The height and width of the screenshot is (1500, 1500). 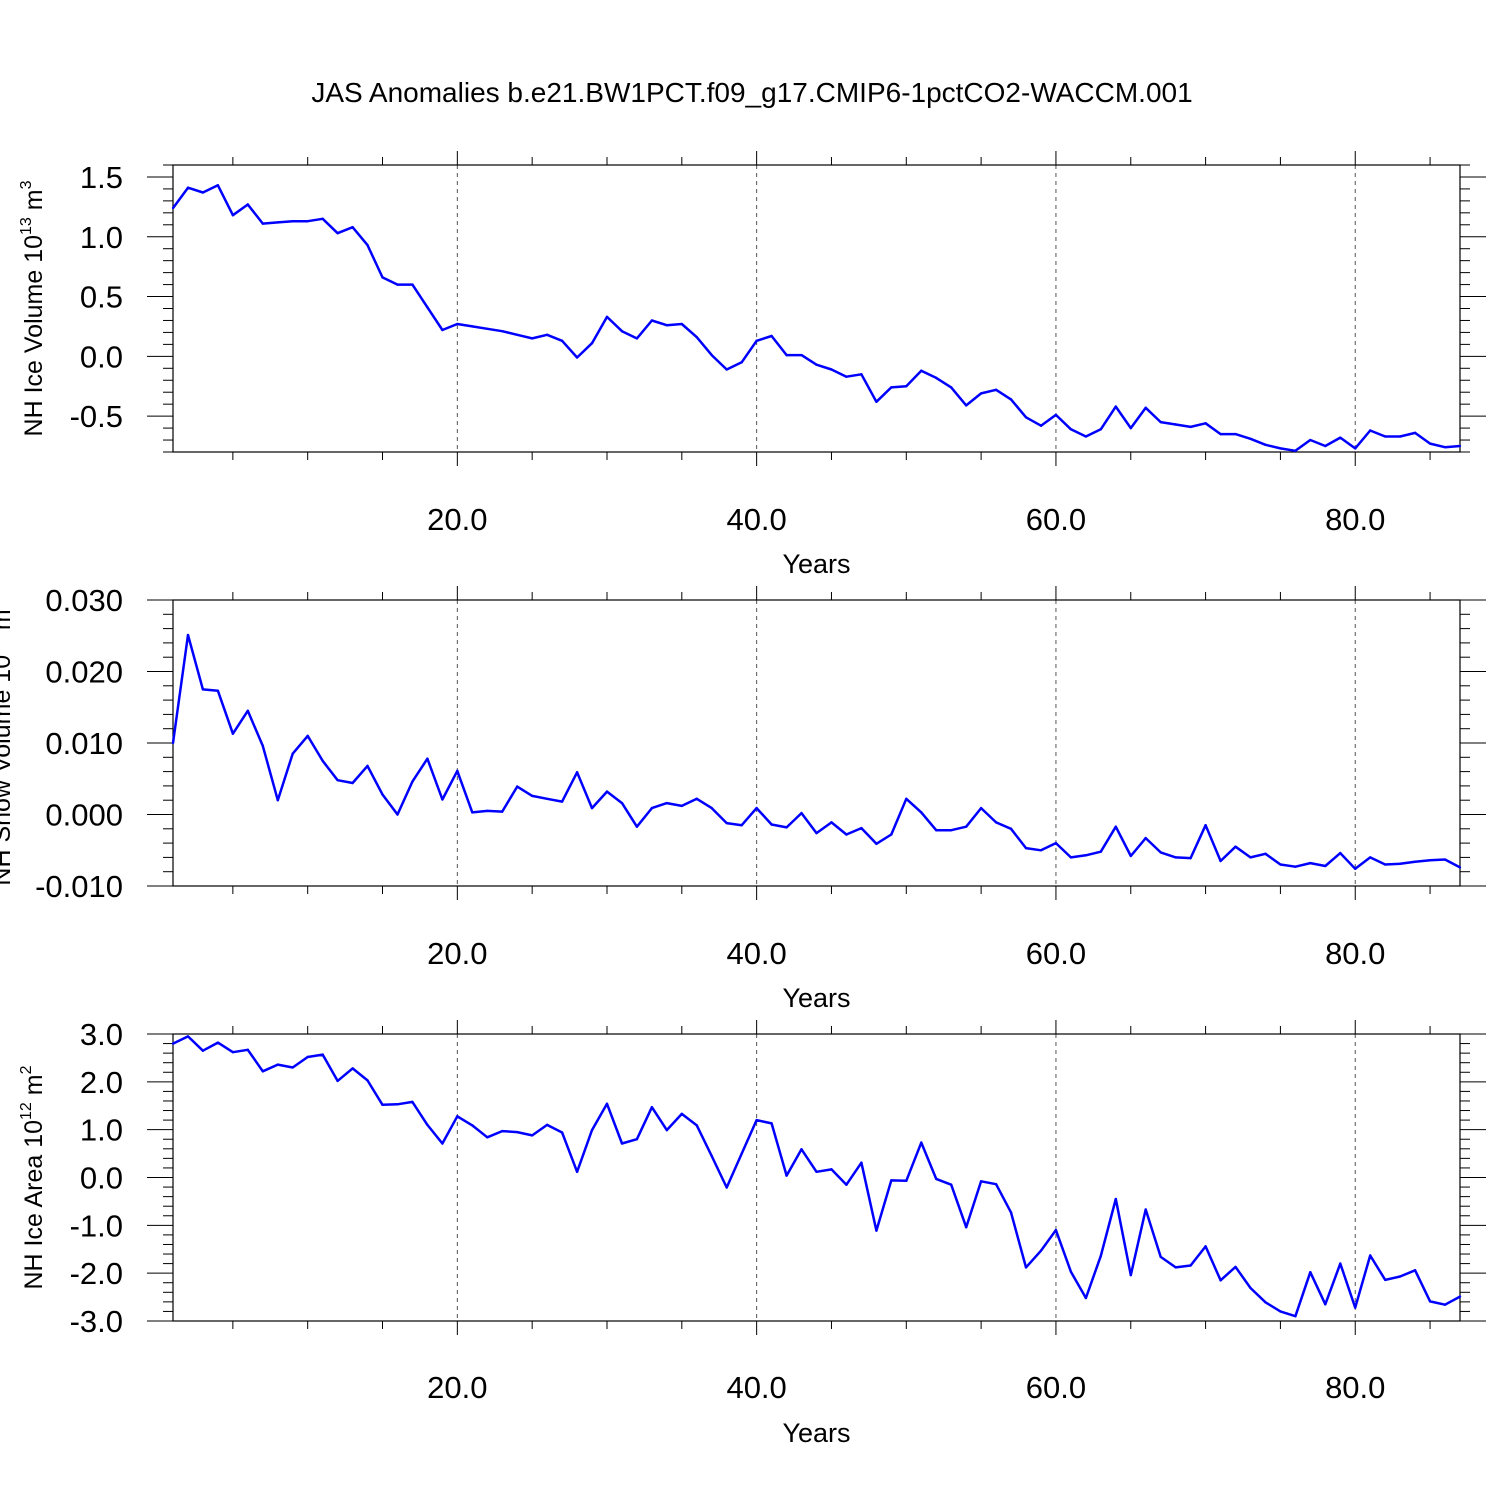 I want to click on y-tick-label: 0.0, so click(x=101, y=1178).